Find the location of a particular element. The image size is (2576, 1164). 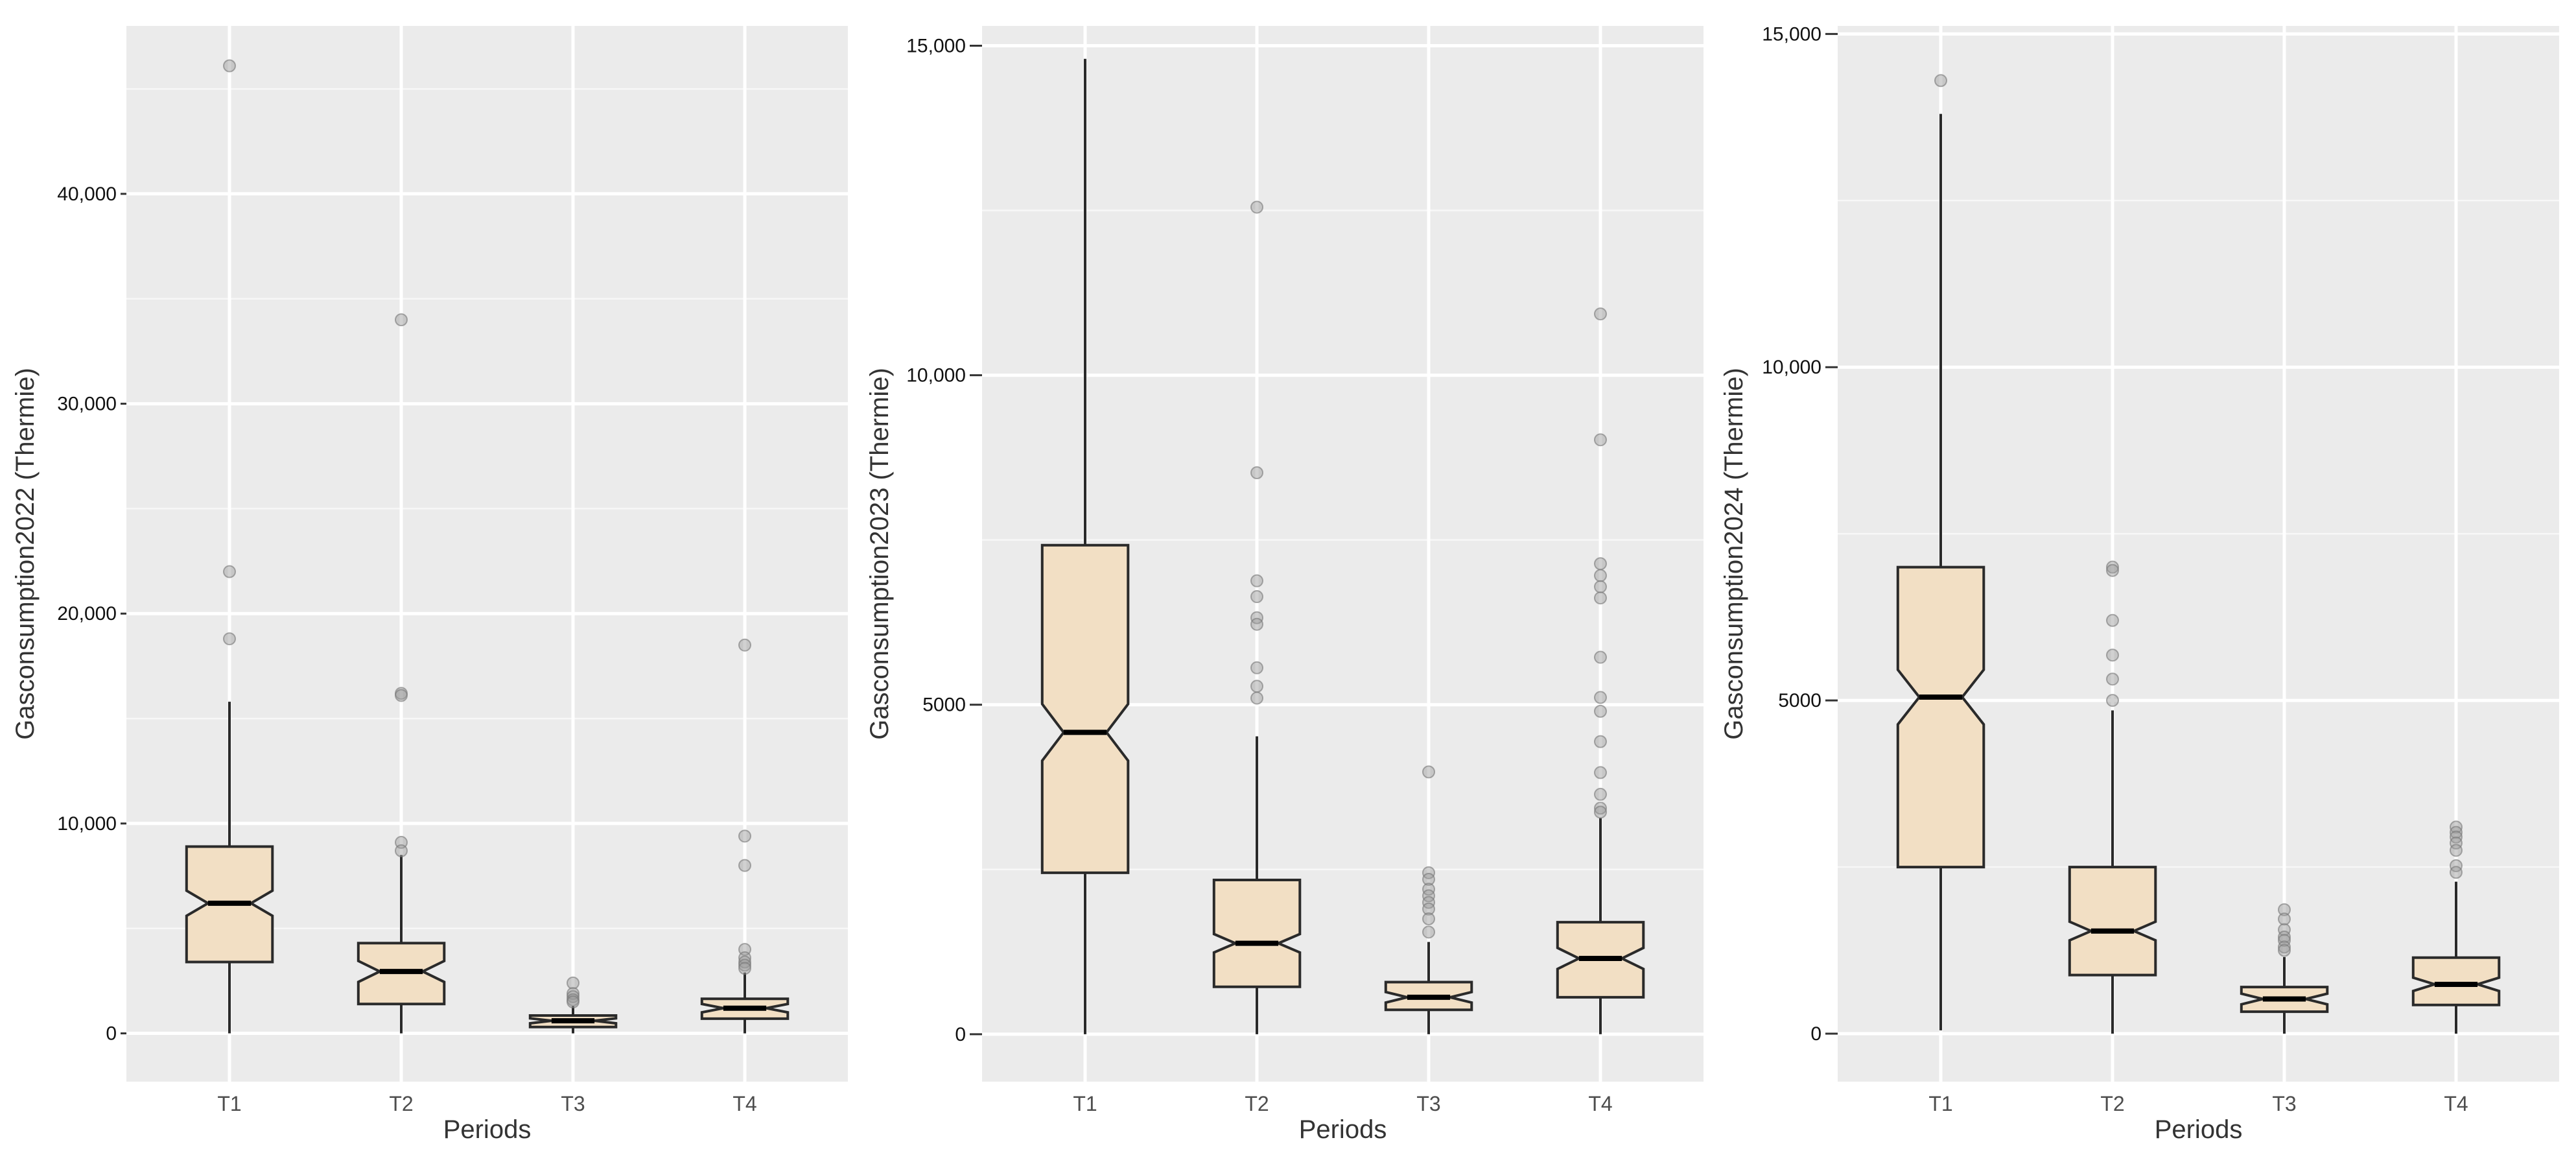

y-axis-title: Gasconsumption2022 (Thermie) is located at coordinates (25, 554).